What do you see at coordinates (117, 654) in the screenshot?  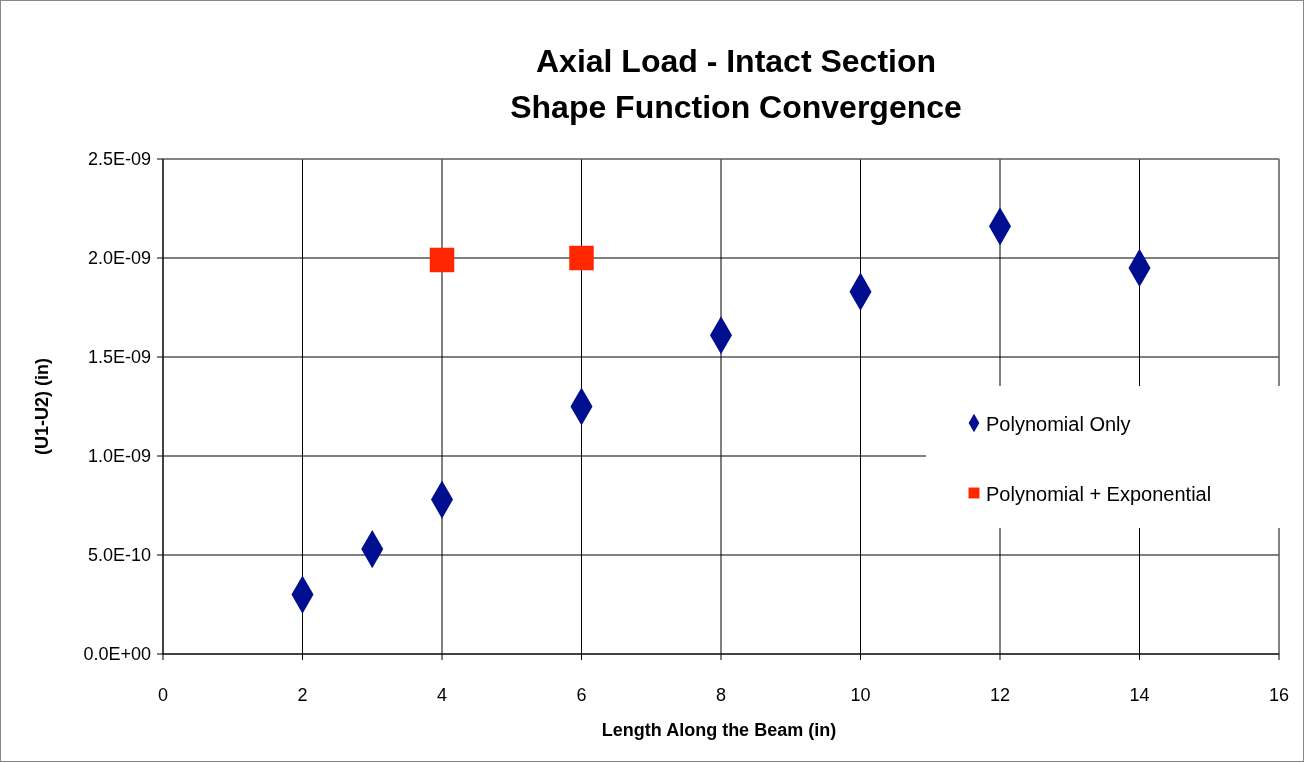 I see `y-tick-label: 0.0E+00` at bounding box center [117, 654].